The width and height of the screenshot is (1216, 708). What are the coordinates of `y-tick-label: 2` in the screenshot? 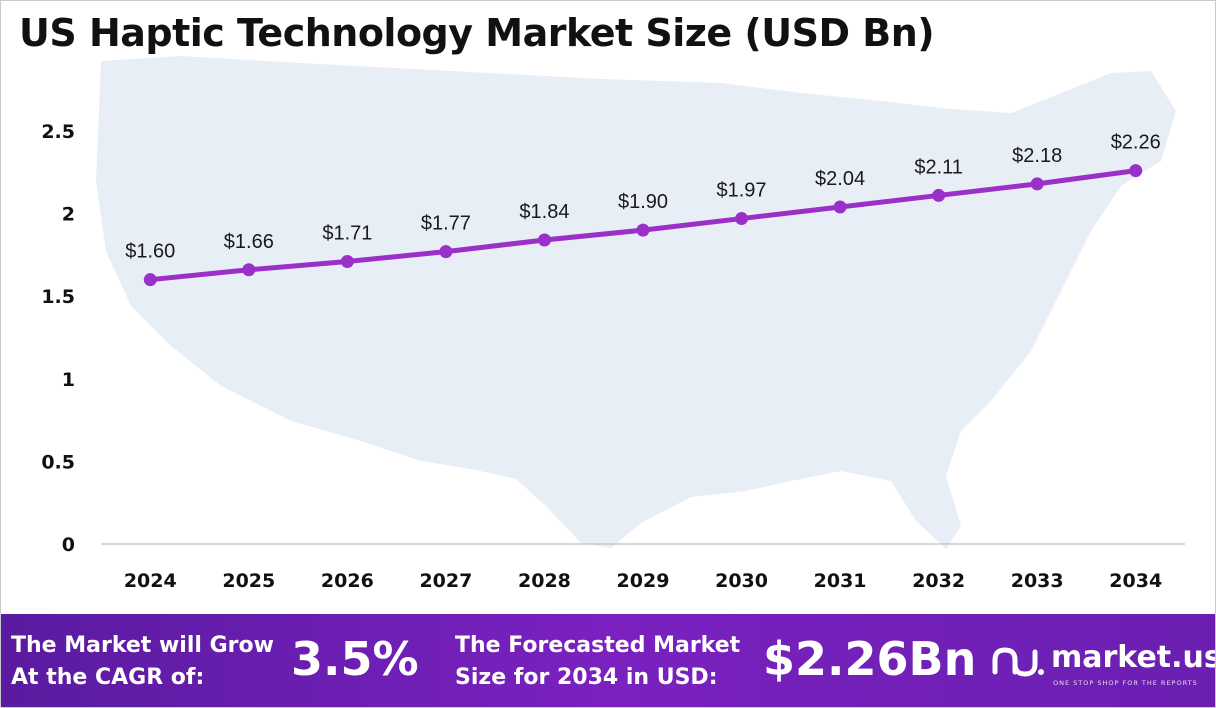 It's located at (68, 215).